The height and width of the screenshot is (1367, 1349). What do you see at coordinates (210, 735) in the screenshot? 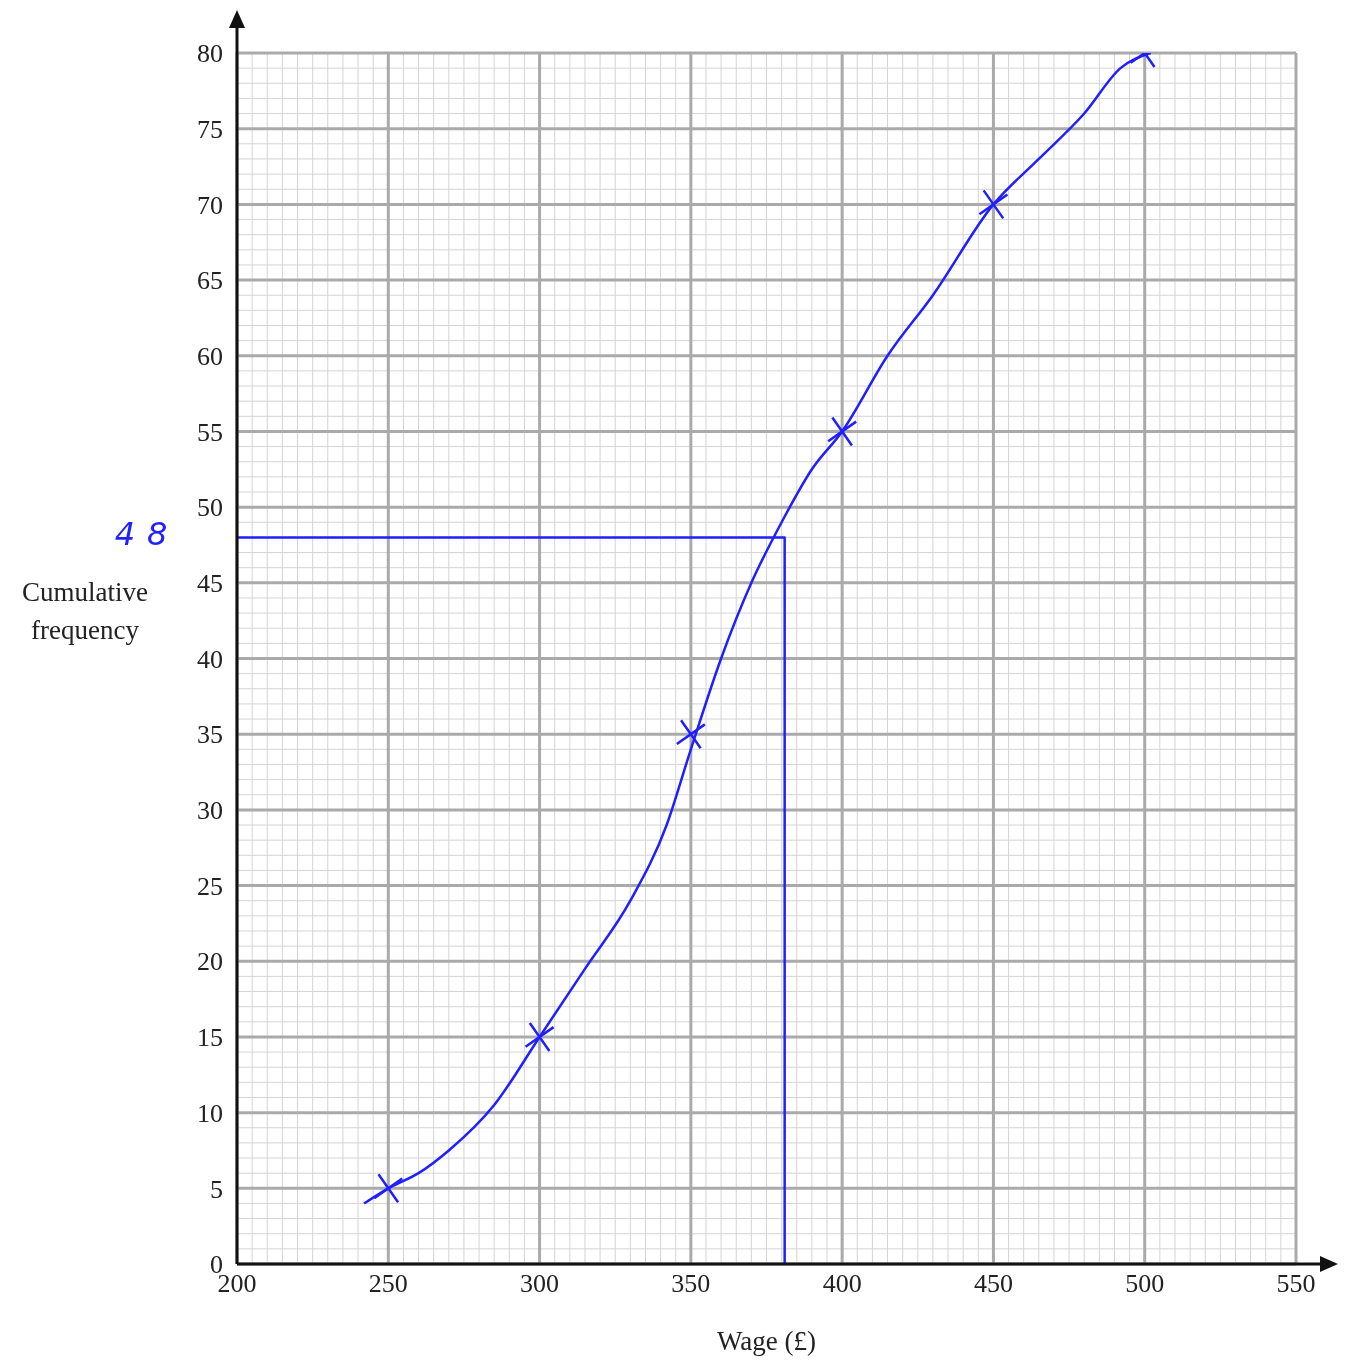
I see `y-tick-label: 35` at bounding box center [210, 735].